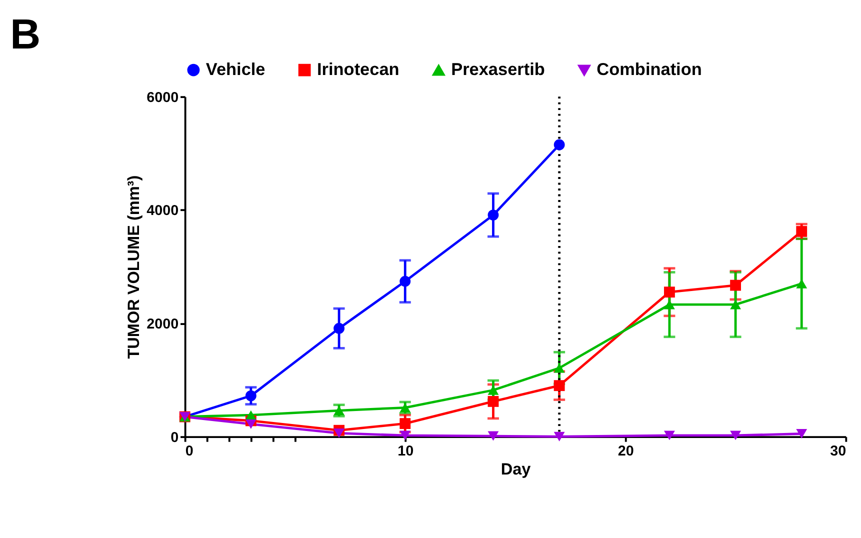  I want to click on y-tick-label: 0, so click(174, 438).